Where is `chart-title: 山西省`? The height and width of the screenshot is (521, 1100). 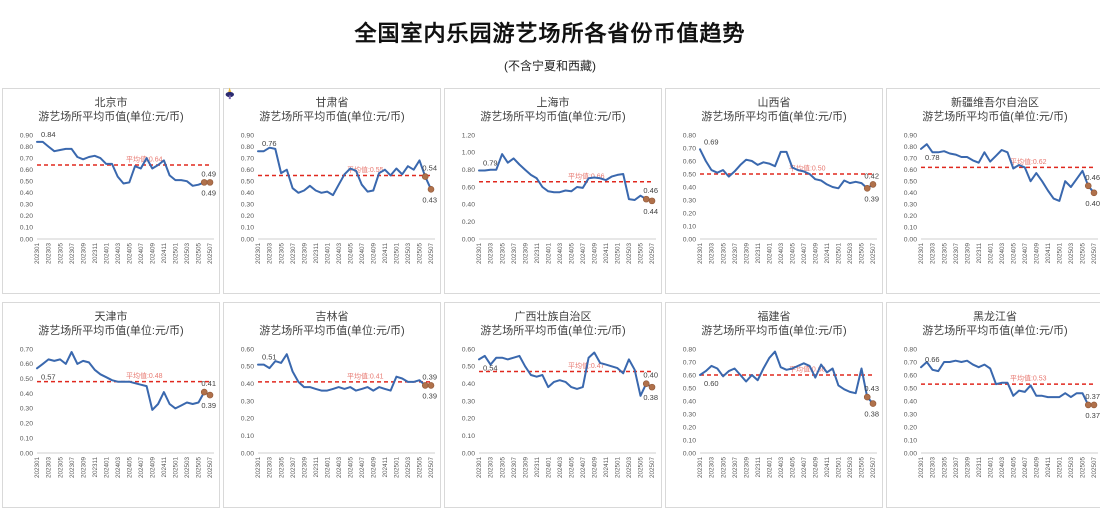
chart-title: 山西省 is located at coordinates (774, 103).